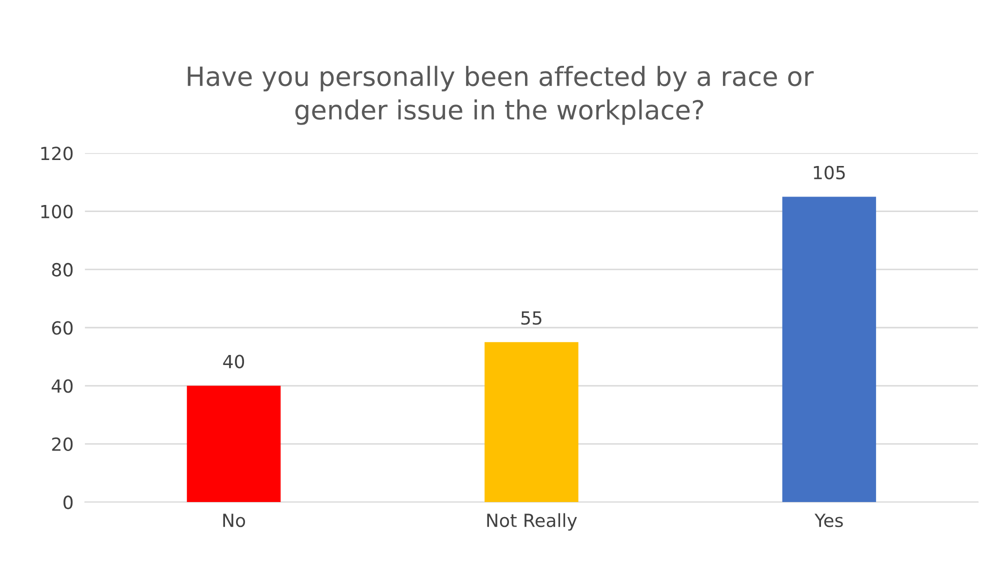 Image resolution: width=999 pixels, height=561 pixels. I want to click on chart-title: Have you personally been affected by a race or gender issue in the workplace?, so click(501, 95).